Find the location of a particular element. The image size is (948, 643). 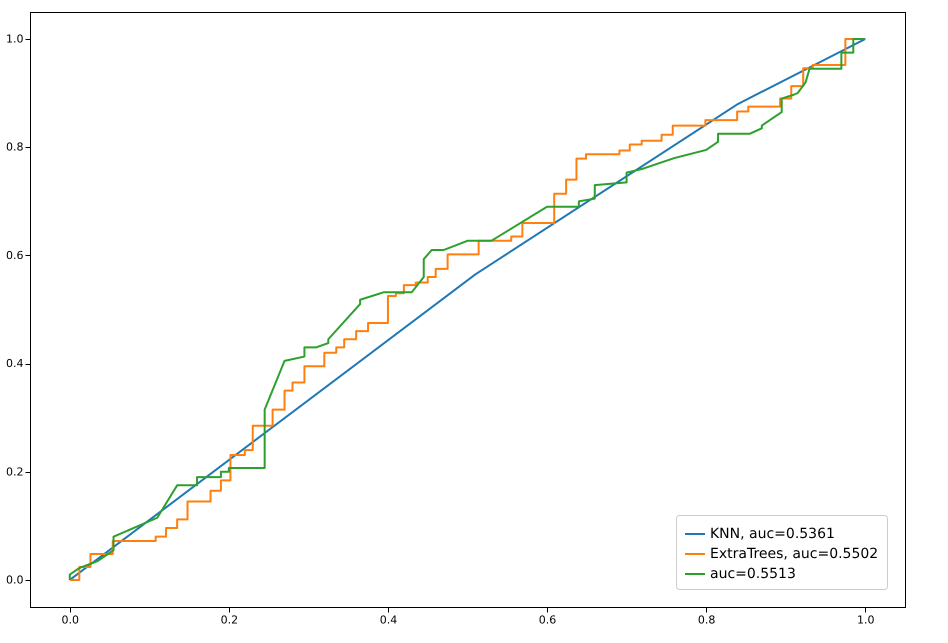

y-tick-label: 0.6 is located at coordinates (15, 255).